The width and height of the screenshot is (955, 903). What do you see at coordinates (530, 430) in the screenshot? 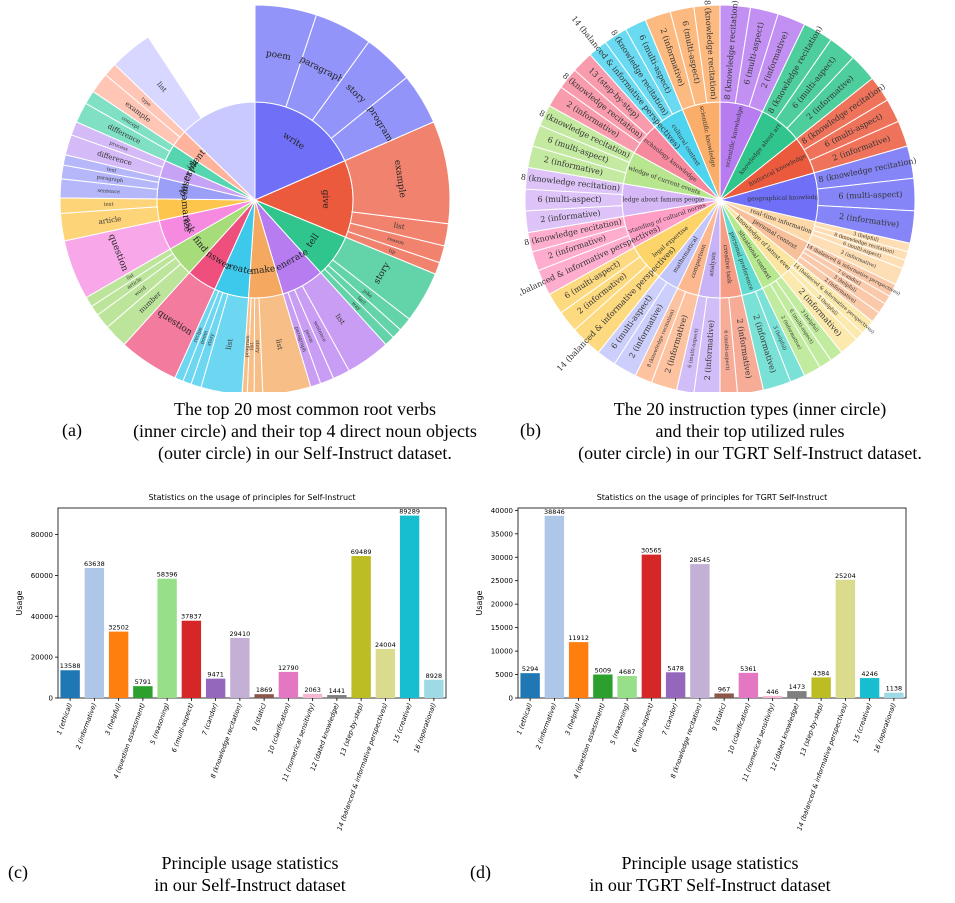
I see `panel-tag-b: (b)` at bounding box center [530, 430].